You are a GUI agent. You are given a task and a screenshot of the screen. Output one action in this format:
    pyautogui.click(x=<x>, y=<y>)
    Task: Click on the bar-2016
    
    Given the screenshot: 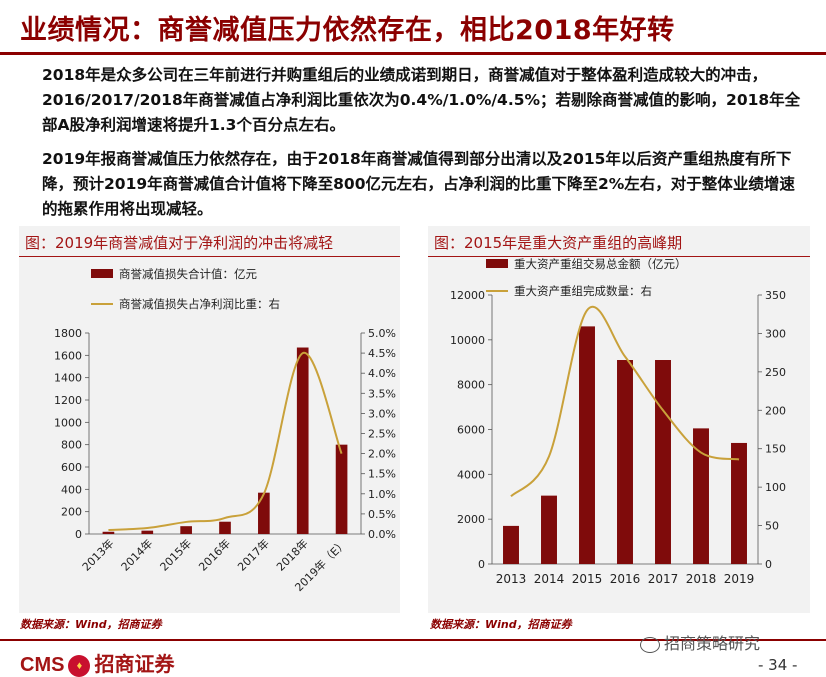 What is the action you would take?
    pyautogui.click(x=625, y=462)
    